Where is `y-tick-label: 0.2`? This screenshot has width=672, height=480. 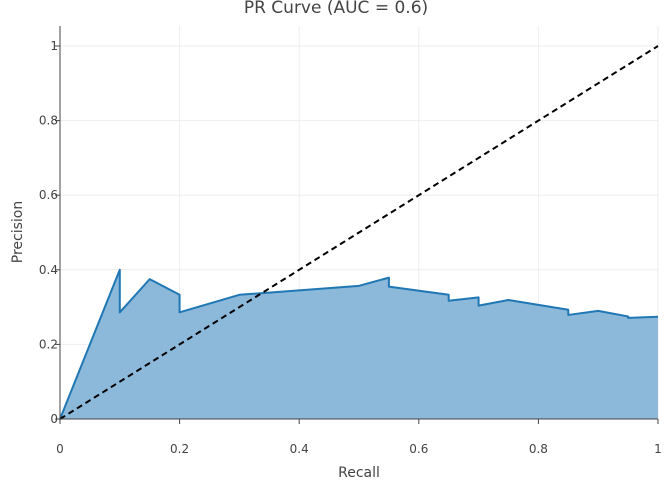
y-tick-label: 0.2 is located at coordinates (48, 344).